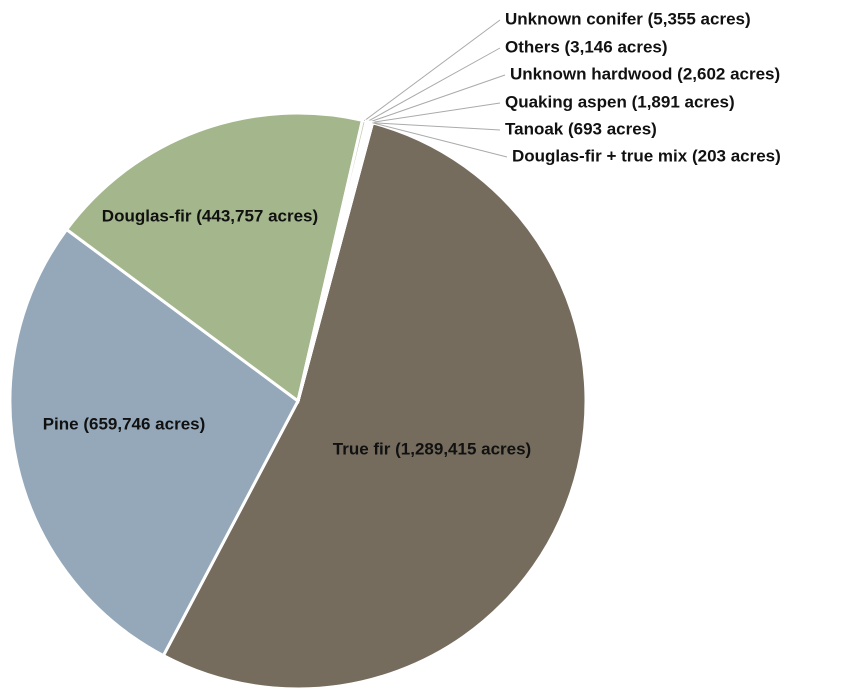 The height and width of the screenshot is (691, 860). Describe the element at coordinates (620, 101) in the screenshot. I see `slice-label: Quaking aspen (1,891 acres)` at that location.